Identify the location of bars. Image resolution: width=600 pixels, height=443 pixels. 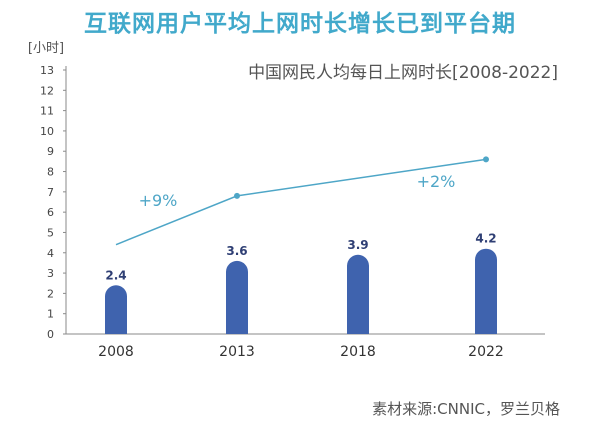
(301, 291).